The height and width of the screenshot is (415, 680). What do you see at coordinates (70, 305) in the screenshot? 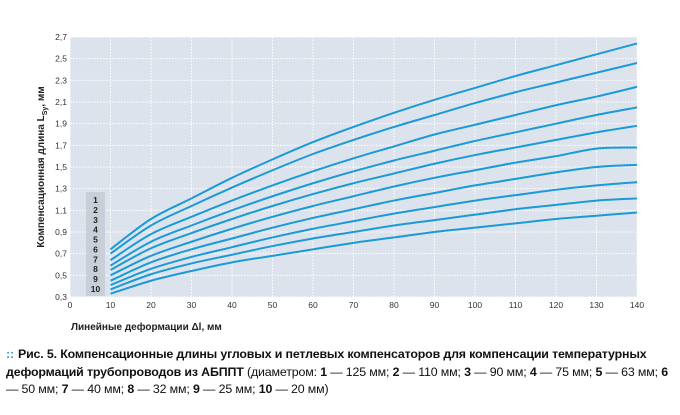
I see `x-tick-label: 0` at bounding box center [70, 305].